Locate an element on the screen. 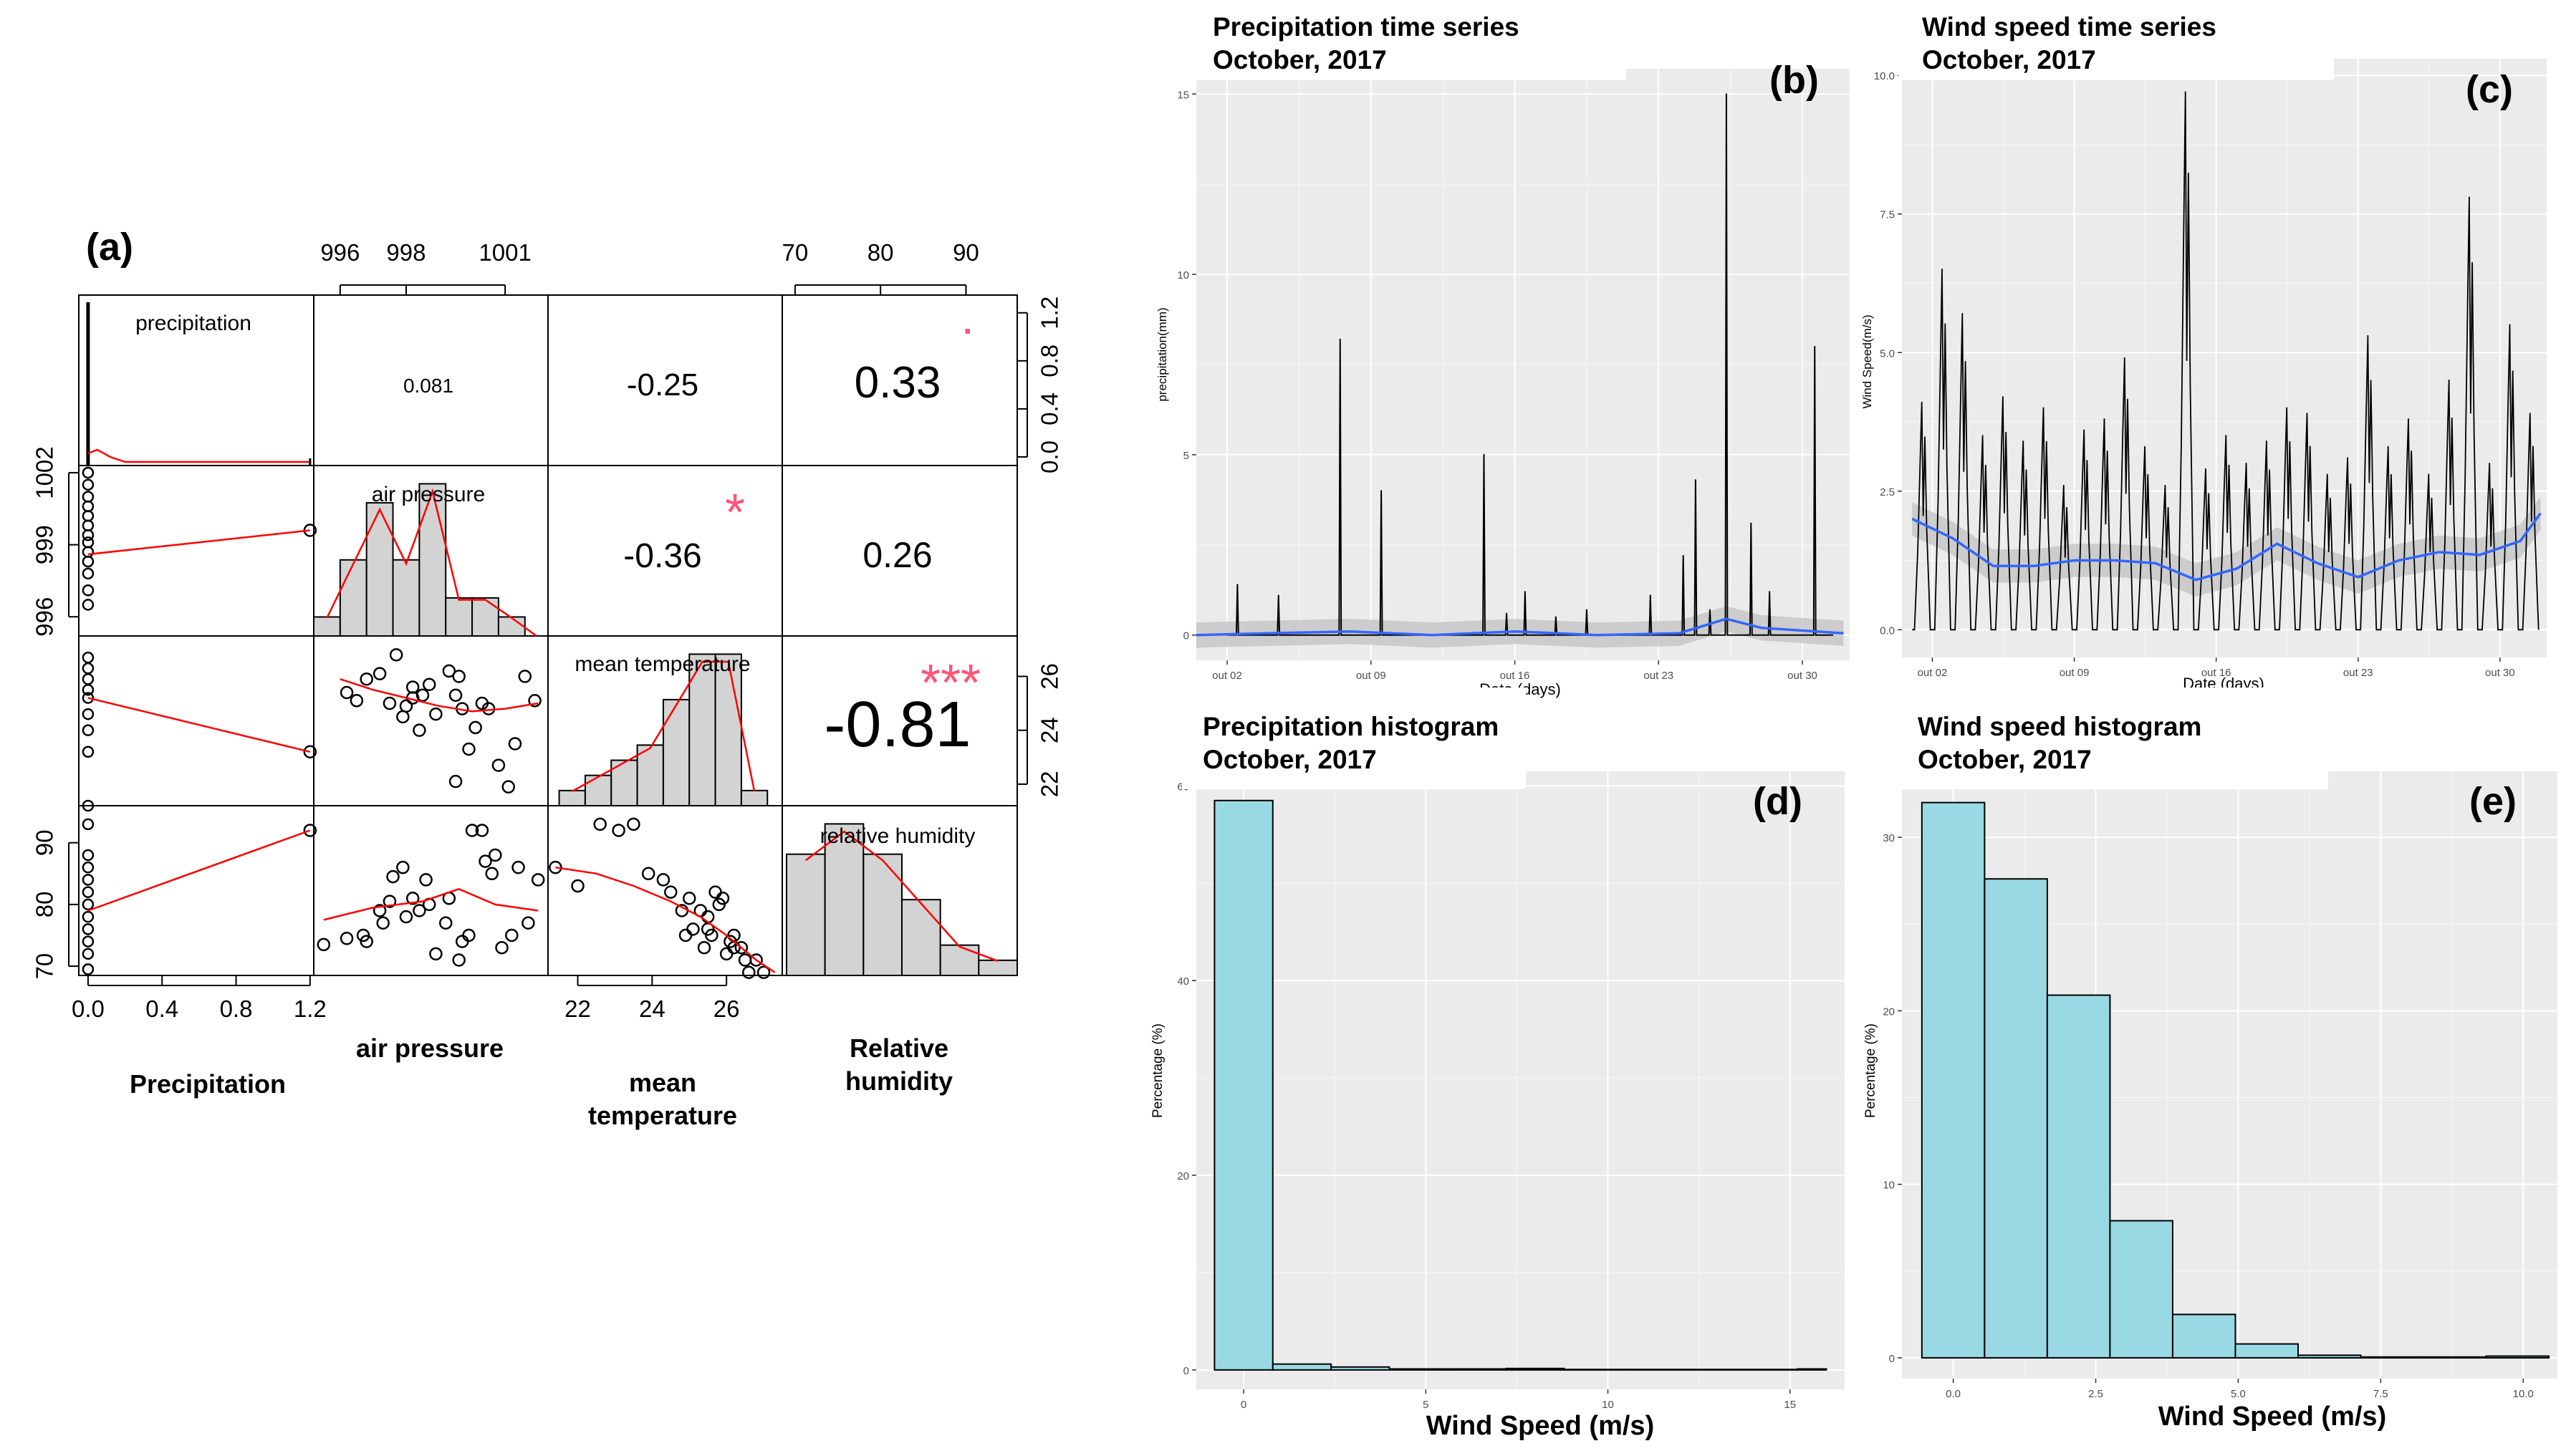 The image size is (2566, 1456). panel-d-label: (d) is located at coordinates (1778, 801).